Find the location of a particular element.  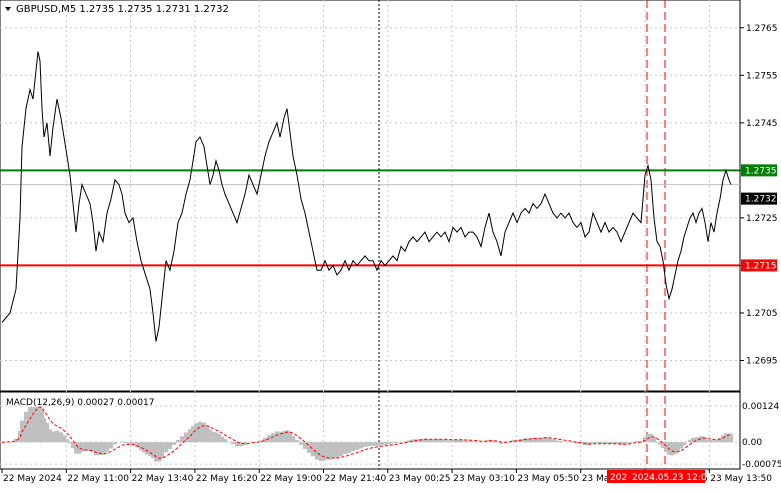

x-tick-label: 22 May 11:00 is located at coordinates (98, 479).